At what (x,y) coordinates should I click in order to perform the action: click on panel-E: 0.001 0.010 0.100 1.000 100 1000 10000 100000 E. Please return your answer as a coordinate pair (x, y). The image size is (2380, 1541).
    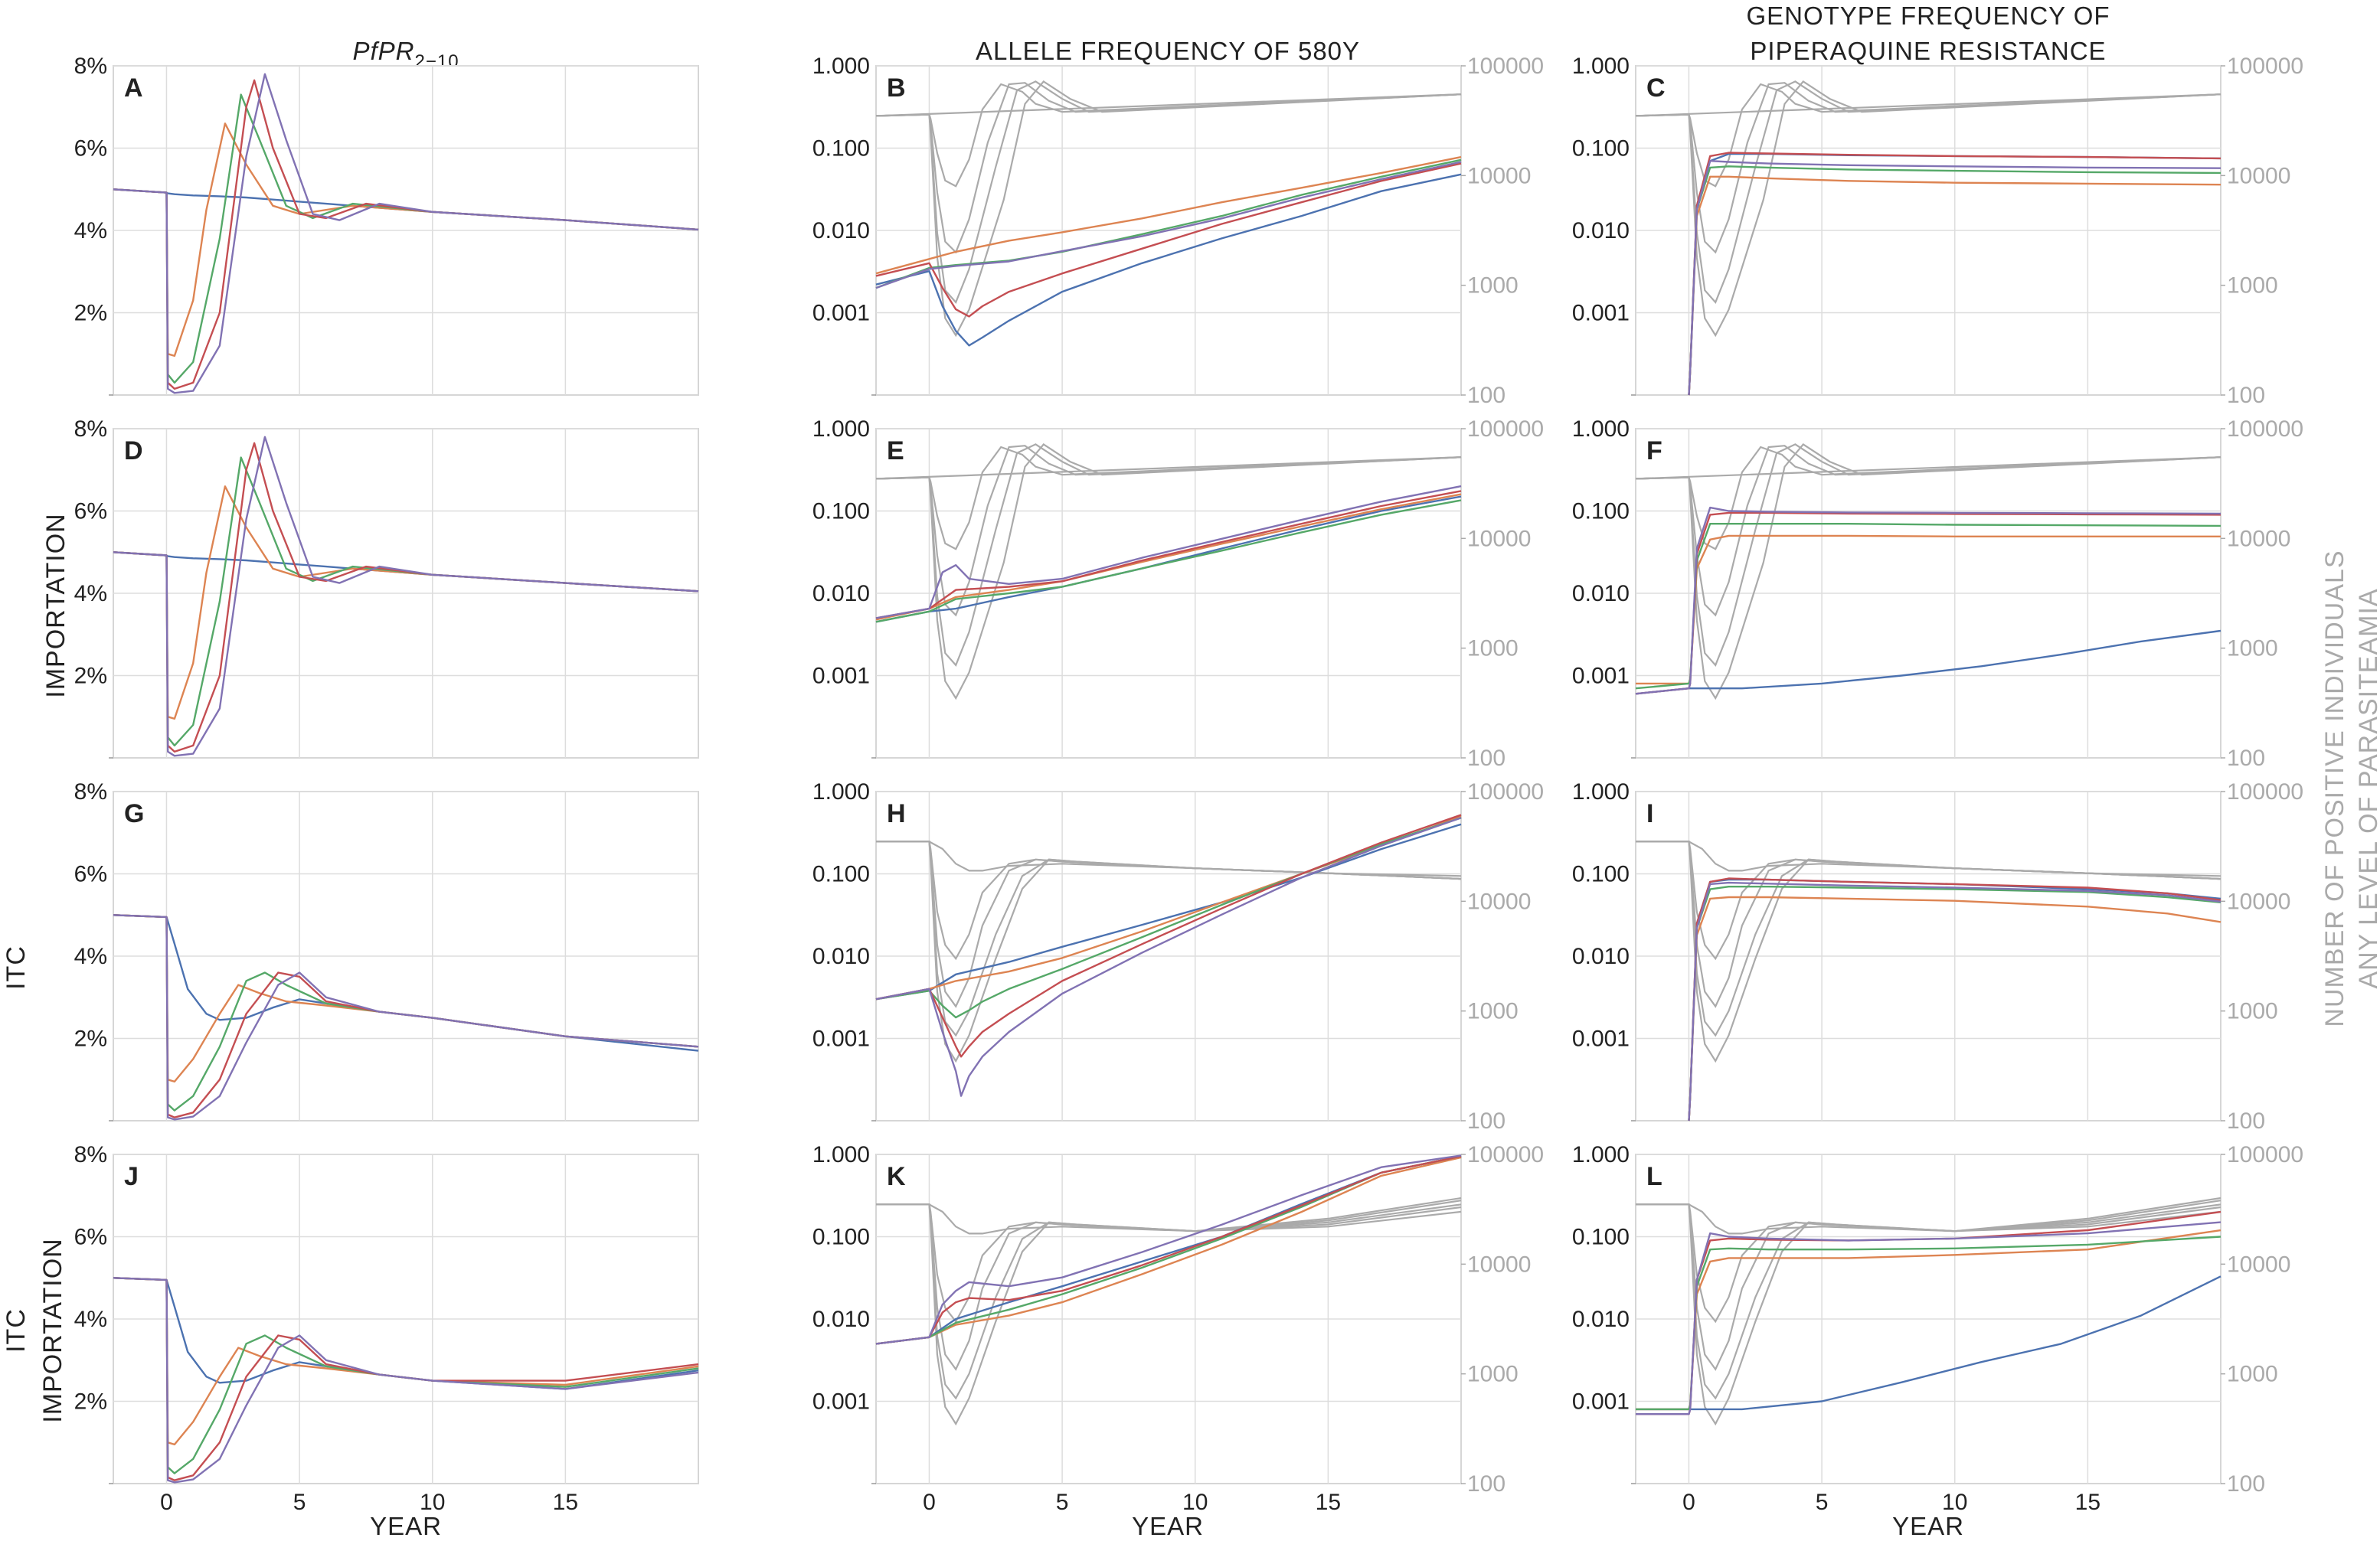
    Looking at the image, I should click on (1178, 593).